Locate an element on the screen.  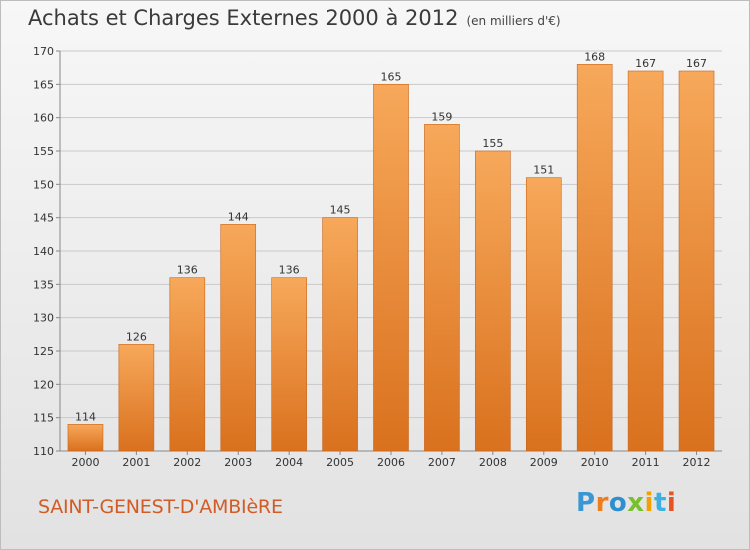
x-tick-label: 2004 is located at coordinates (289, 462).